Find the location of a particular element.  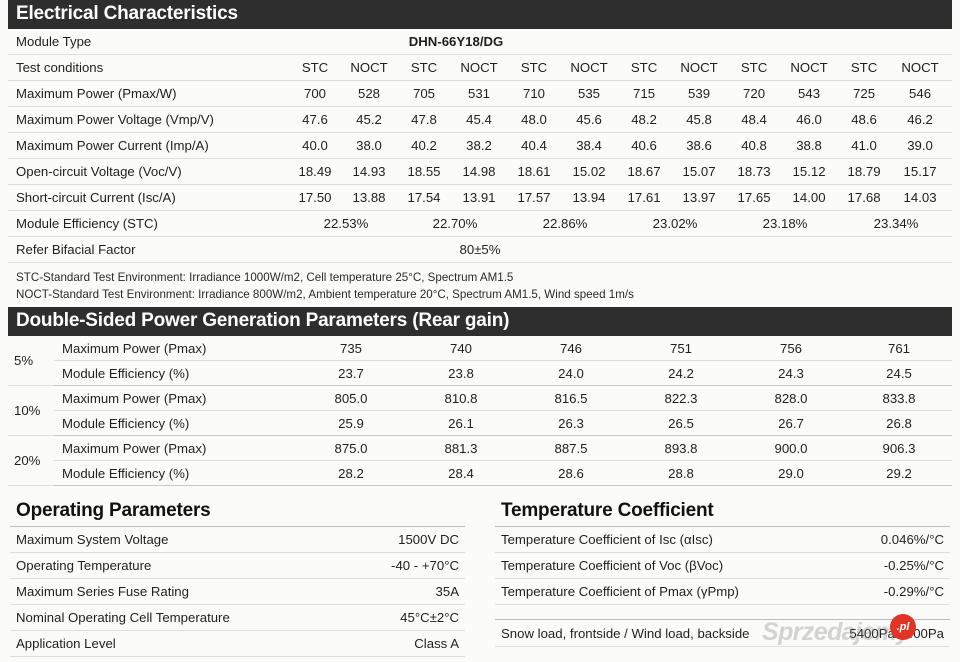

rear-gain-label: 5% is located at coordinates (31, 361).